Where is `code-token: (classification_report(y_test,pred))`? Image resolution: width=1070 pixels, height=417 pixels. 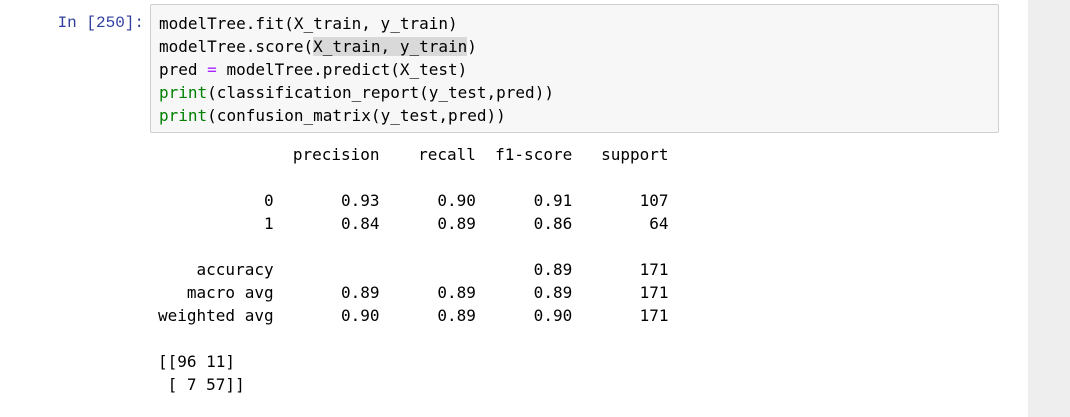
code-token: (classification_report(y_test,pred)) is located at coordinates (380, 92).